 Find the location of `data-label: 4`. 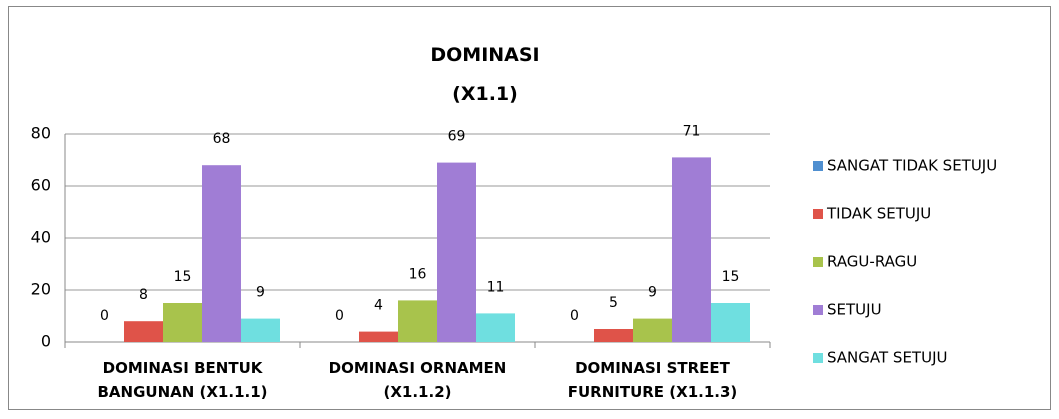

data-label: 4 is located at coordinates (378, 306).